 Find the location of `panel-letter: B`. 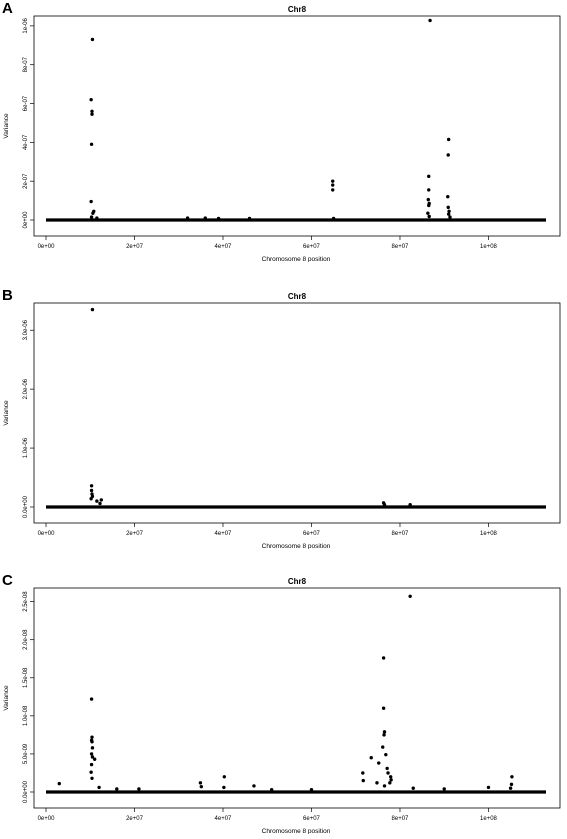

panel-letter: B is located at coordinates (7, 295).